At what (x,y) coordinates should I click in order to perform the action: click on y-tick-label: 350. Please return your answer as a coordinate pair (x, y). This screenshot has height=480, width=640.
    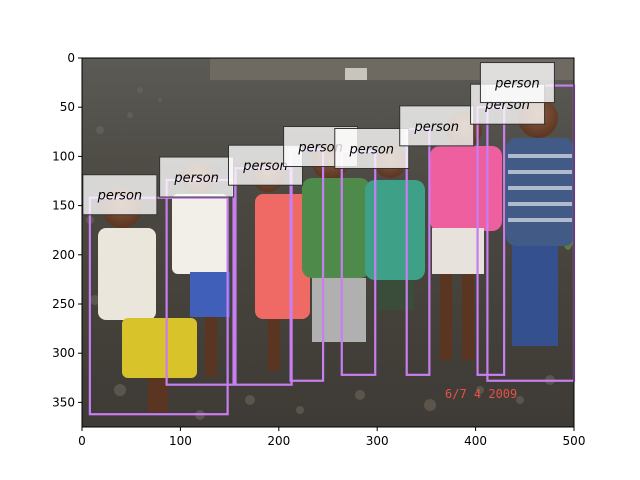
    Looking at the image, I should click on (63, 402).